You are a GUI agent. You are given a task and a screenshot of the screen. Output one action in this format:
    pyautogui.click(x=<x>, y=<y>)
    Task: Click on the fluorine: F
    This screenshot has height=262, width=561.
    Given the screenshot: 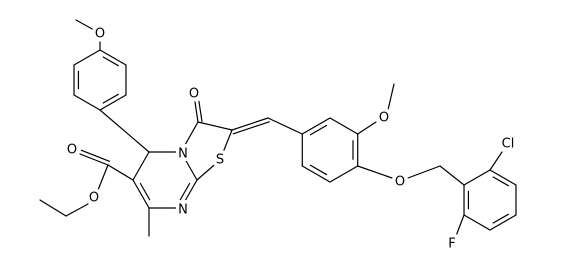 What is the action you would take?
    pyautogui.click(x=451, y=244)
    